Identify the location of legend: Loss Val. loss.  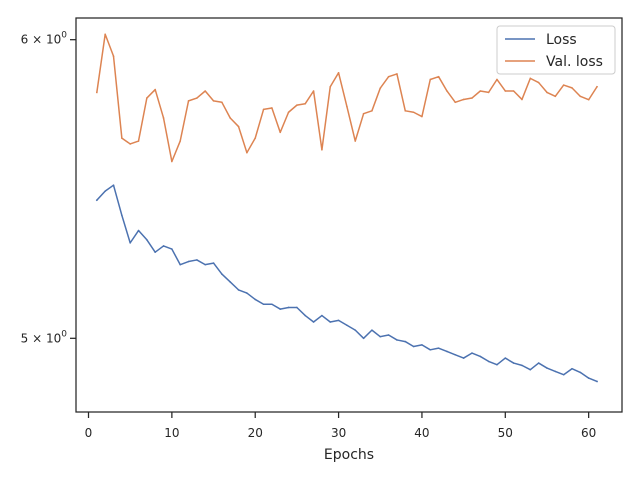
(556, 50).